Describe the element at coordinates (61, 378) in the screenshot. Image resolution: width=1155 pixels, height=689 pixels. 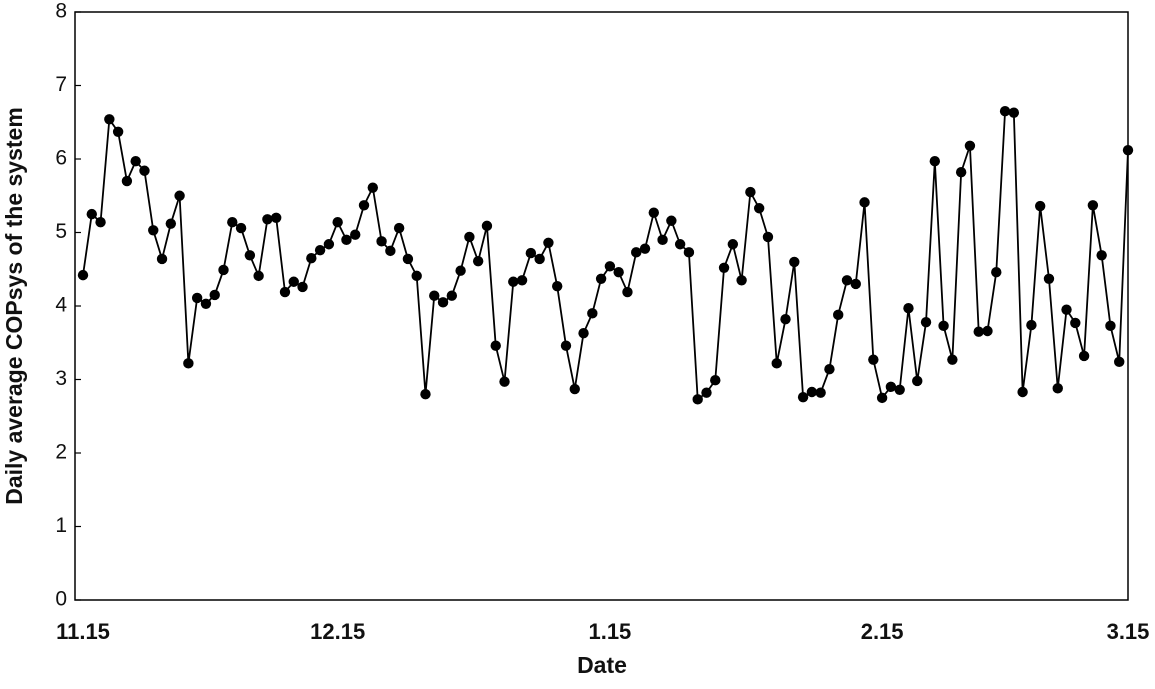
I see `y-tick-label: 3` at that location.